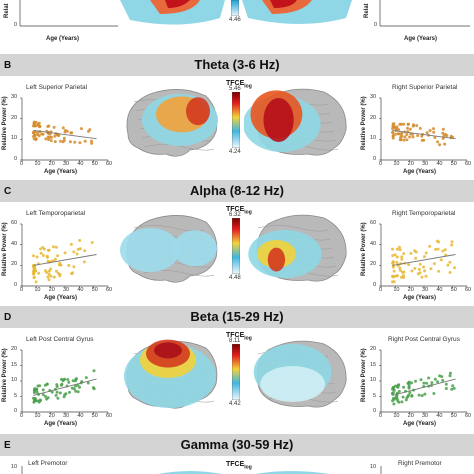  What do you see at coordinates (376, 25) in the screenshot?
I see `top-right-ytick: 0` at bounding box center [376, 25].